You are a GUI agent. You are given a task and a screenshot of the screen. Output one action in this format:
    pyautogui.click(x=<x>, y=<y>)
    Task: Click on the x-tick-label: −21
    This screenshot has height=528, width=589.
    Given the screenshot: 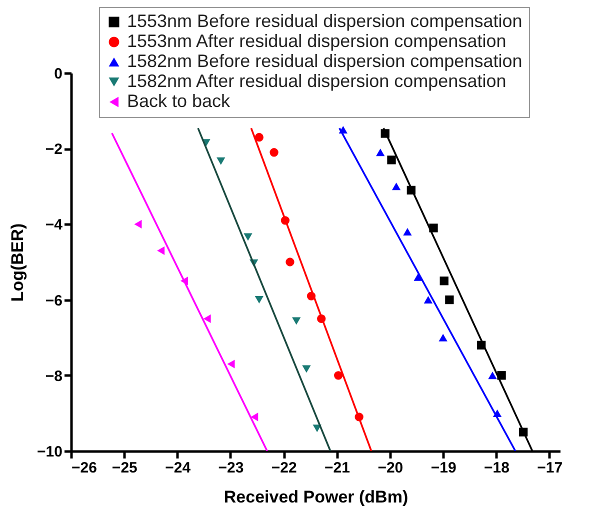 What is the action you would take?
    pyautogui.click(x=337, y=468)
    